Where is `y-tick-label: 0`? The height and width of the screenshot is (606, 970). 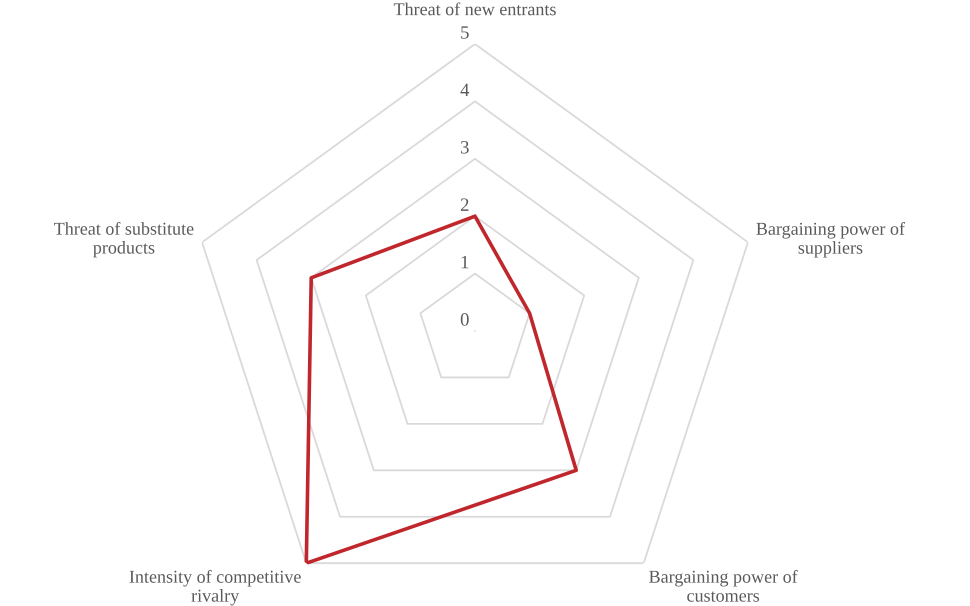 y-tick-label: 0 is located at coordinates (464, 319).